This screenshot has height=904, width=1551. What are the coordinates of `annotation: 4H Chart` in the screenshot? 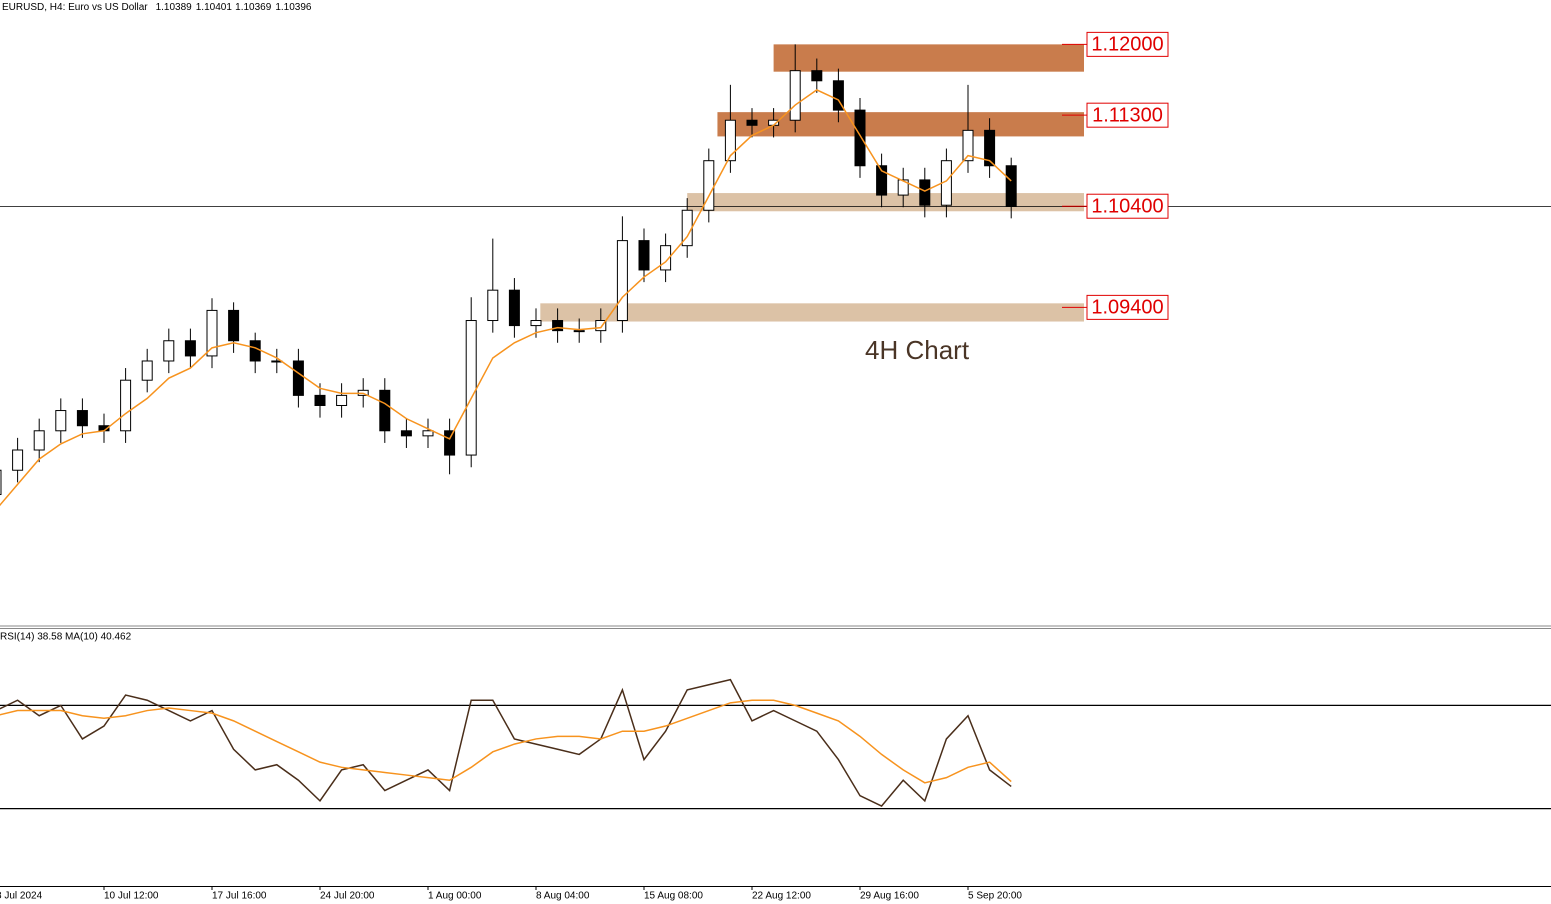 It's located at (917, 350).